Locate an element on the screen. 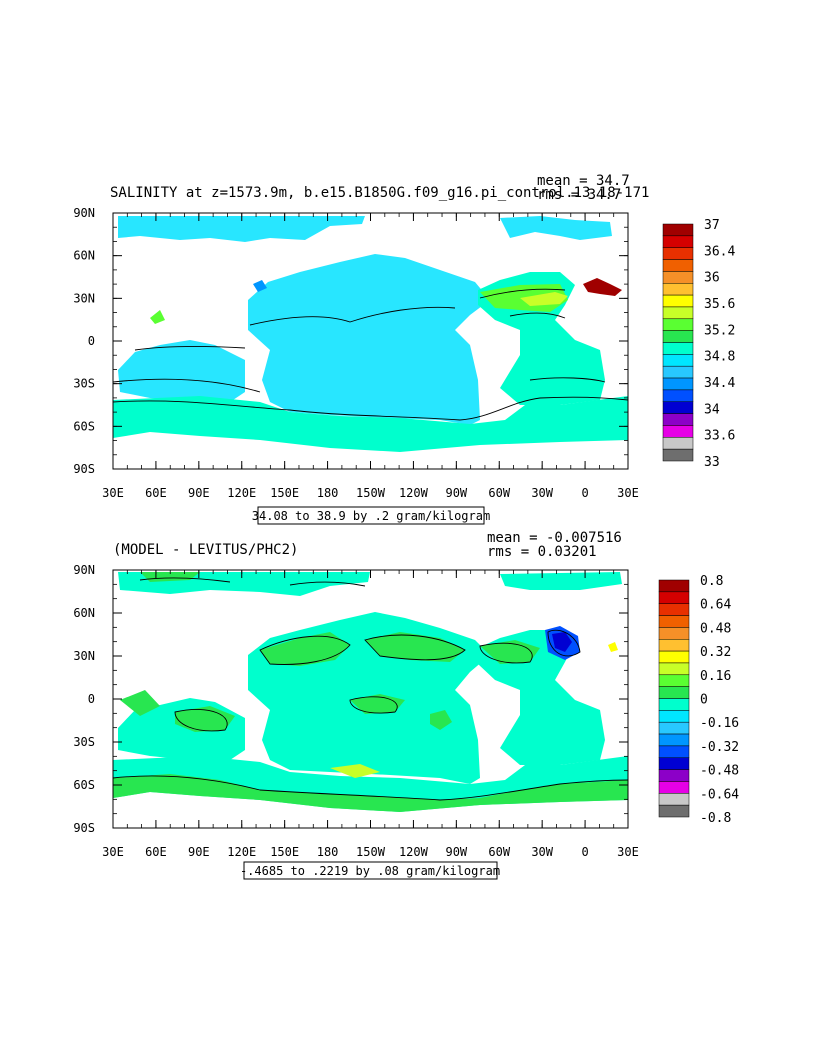 Image resolution: width=818 pixels, height=1059 pixels. panel2-colorbar-label: 0.8 is located at coordinates (711, 581).